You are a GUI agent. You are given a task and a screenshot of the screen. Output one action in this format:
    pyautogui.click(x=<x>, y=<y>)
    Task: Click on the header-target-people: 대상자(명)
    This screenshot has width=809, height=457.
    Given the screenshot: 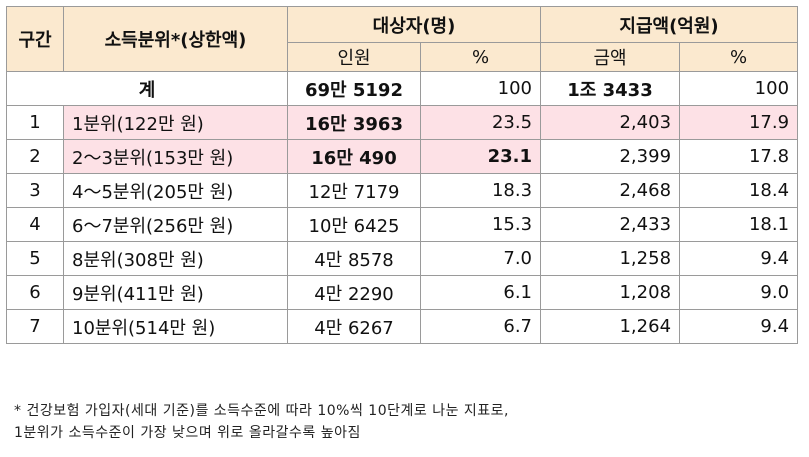 What is the action you would take?
    pyautogui.click(x=414, y=24)
    